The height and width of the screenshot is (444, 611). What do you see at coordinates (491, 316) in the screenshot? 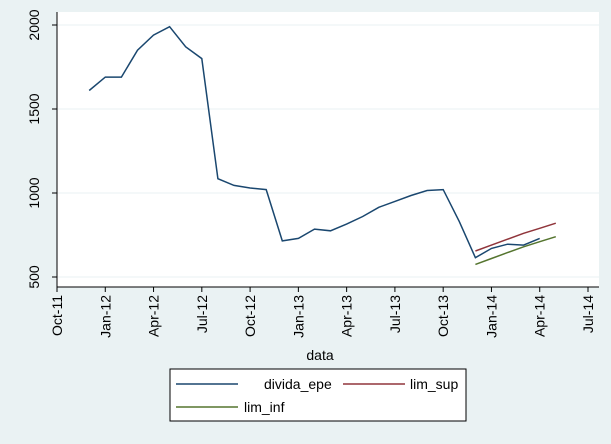
I see `x-tick-label-Jan-14: Jan-14` at bounding box center [491, 316].